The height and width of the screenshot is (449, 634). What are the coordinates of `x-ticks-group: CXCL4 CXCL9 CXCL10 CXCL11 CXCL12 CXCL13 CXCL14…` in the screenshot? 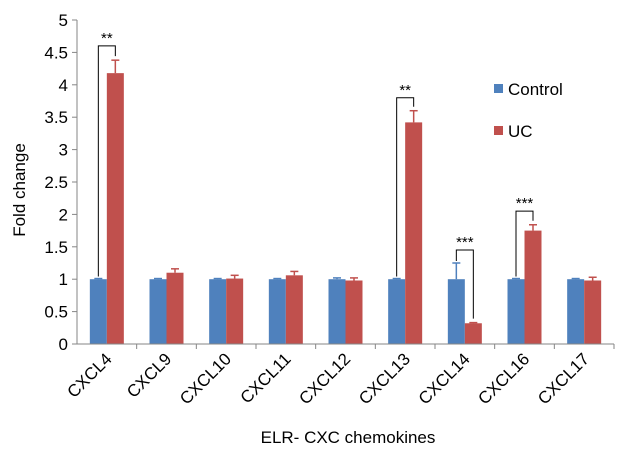 It's located at (339, 376).